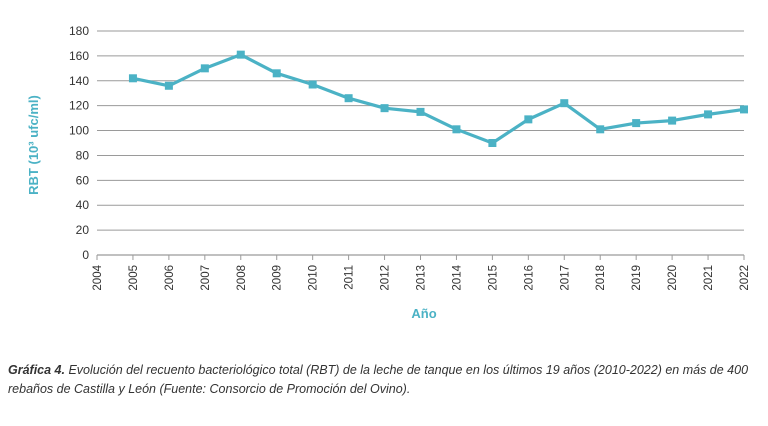  I want to click on y-tick-label: 120, so click(79, 106).